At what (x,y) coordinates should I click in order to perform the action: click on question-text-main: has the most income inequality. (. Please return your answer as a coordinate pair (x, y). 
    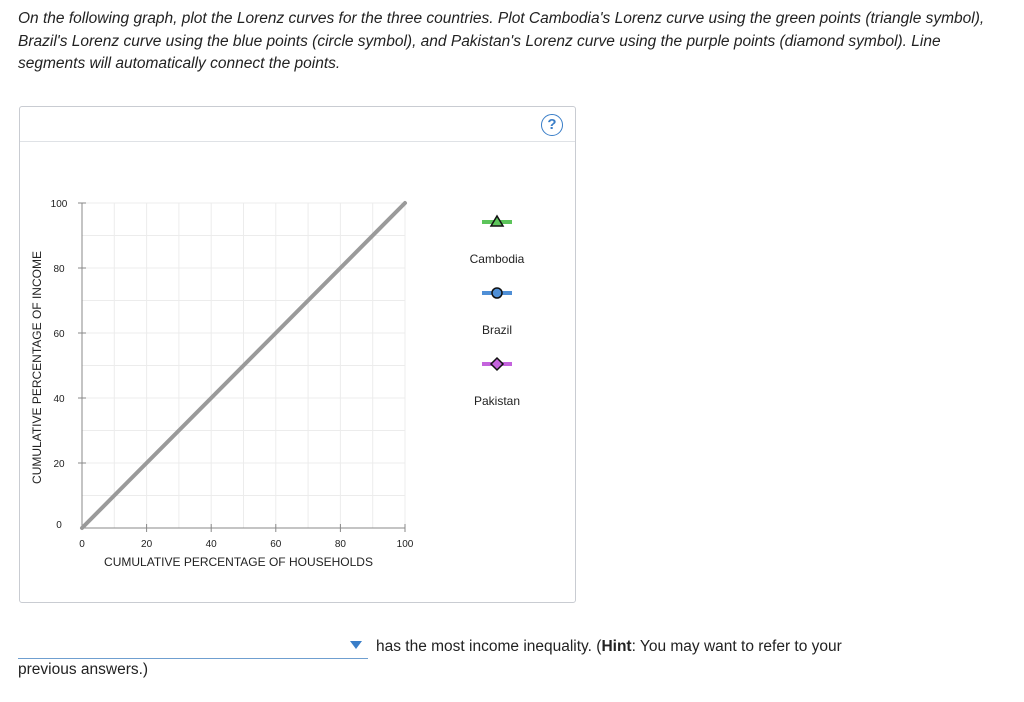
    Looking at the image, I should click on (489, 646).